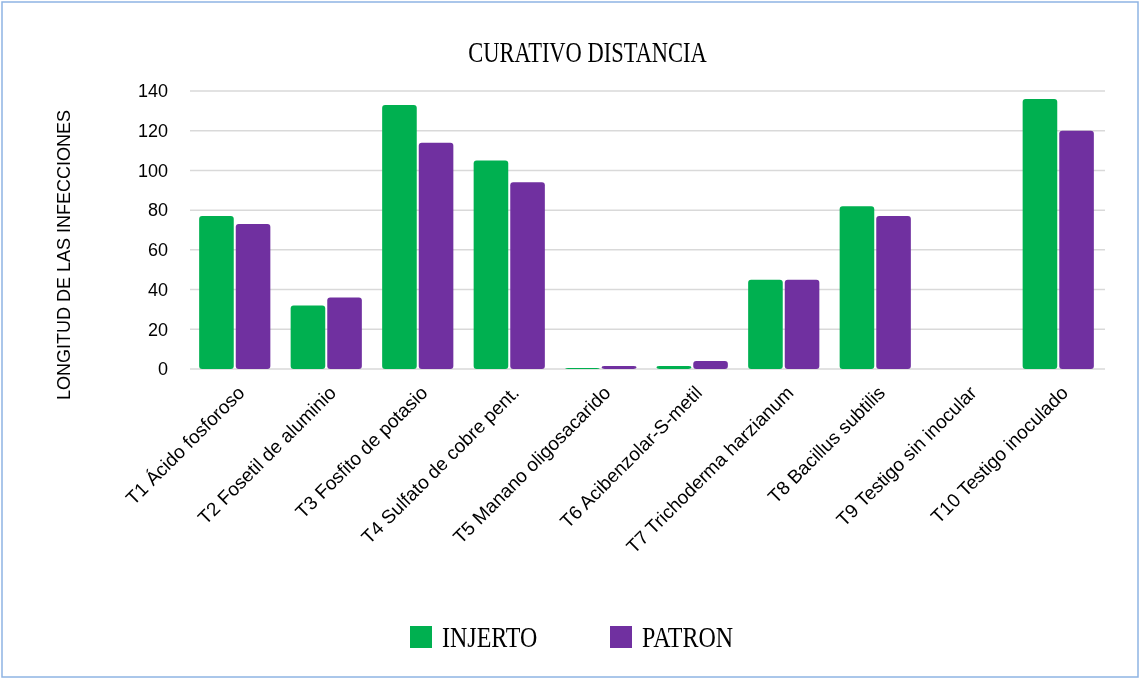 The image size is (1140, 679). What do you see at coordinates (157, 210) in the screenshot?
I see `y-tick-label: 80` at bounding box center [157, 210].